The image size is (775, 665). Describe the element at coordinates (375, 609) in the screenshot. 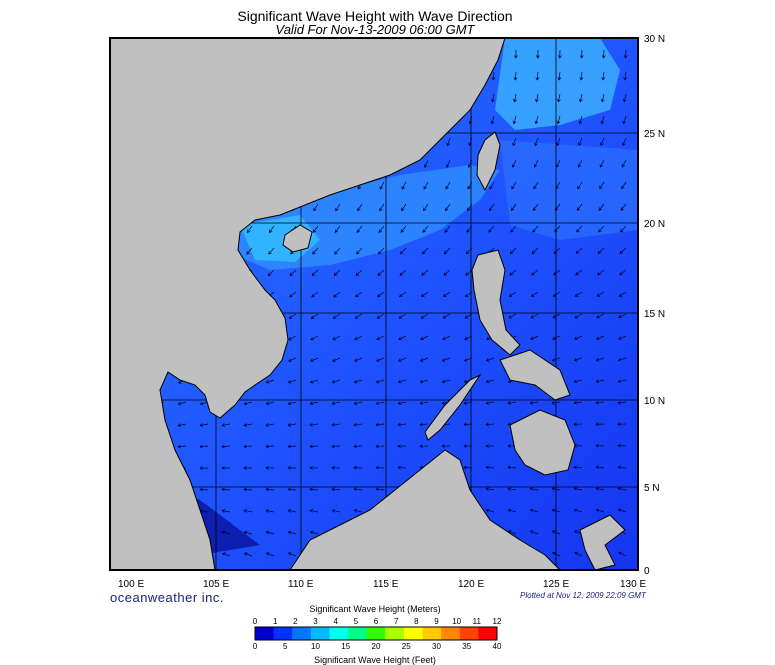

I see `legend-title-meters: Significant Wave Height (Meters)` at that location.